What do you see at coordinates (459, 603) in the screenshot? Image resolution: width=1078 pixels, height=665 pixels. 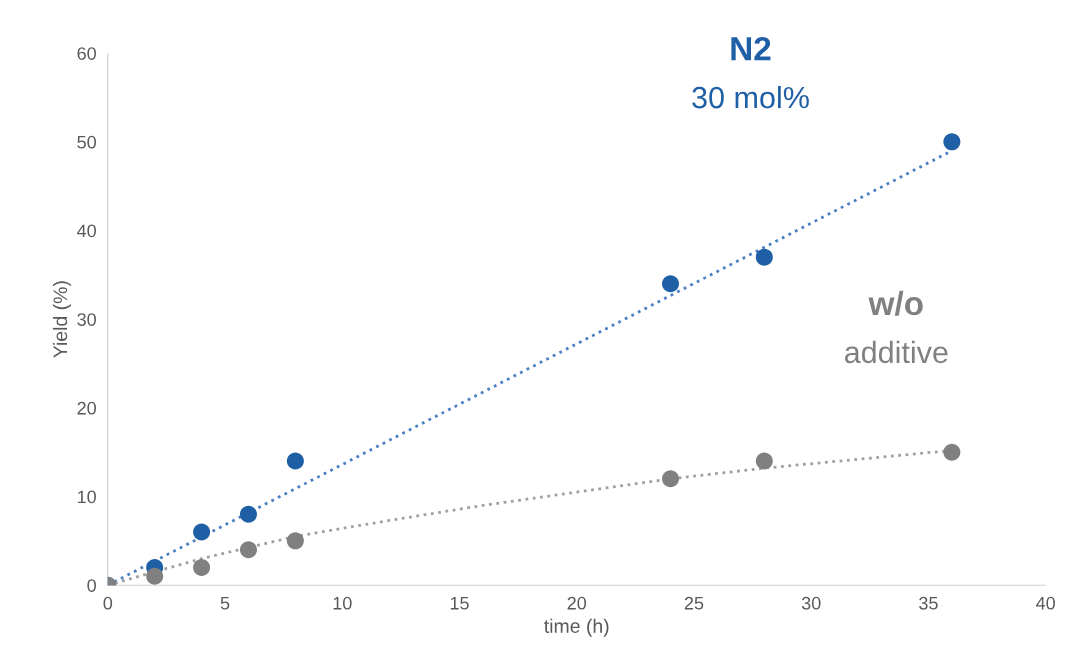 I see `x-tick-label: 15` at bounding box center [459, 603].